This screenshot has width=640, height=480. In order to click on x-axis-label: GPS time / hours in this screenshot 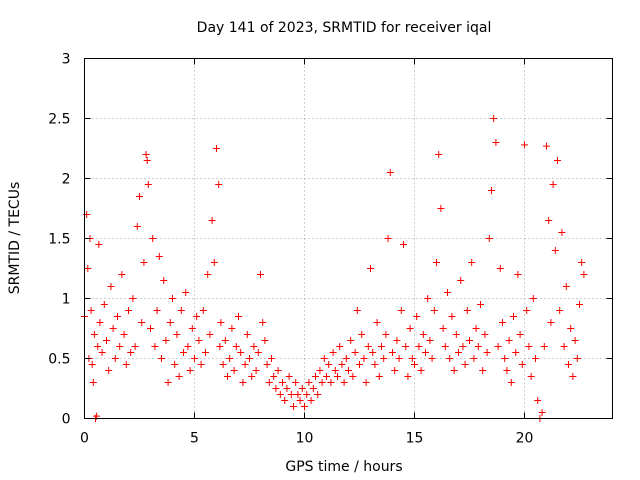, I will do `click(343, 467)`.